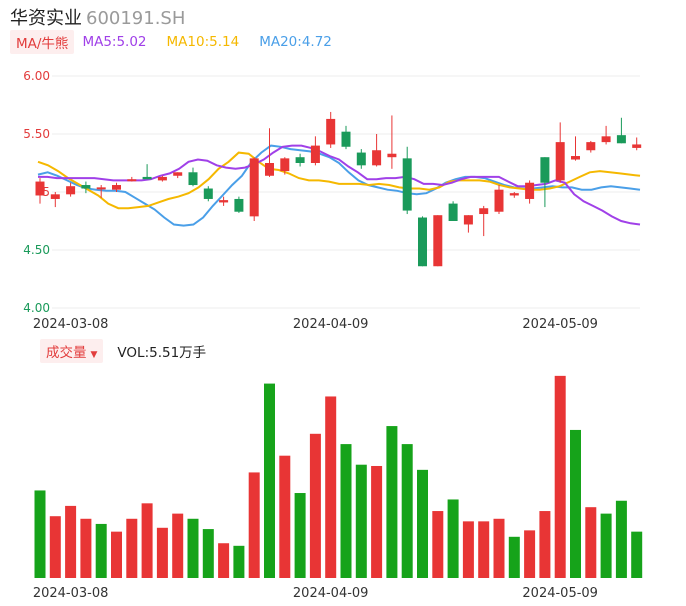  What do you see at coordinates (71, 324) in the screenshot?
I see `x-tick-label: 2024-03-08` at bounding box center [71, 324].